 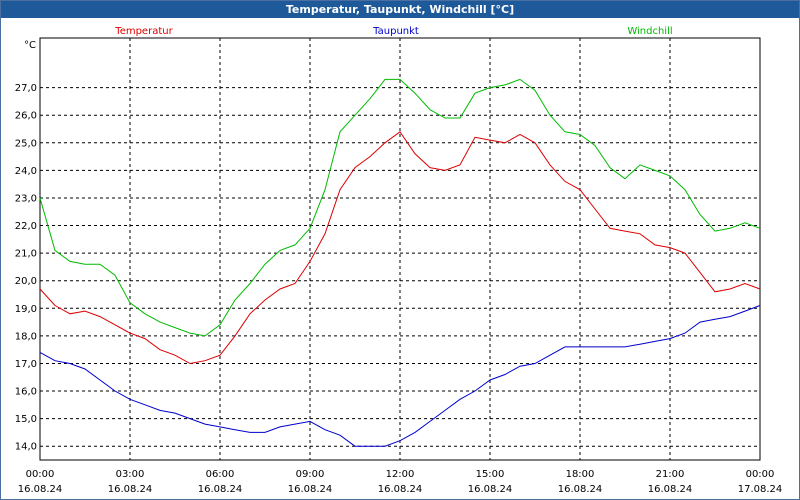 I want to click on y-tick-label: 27,0, so click(x=26, y=88).